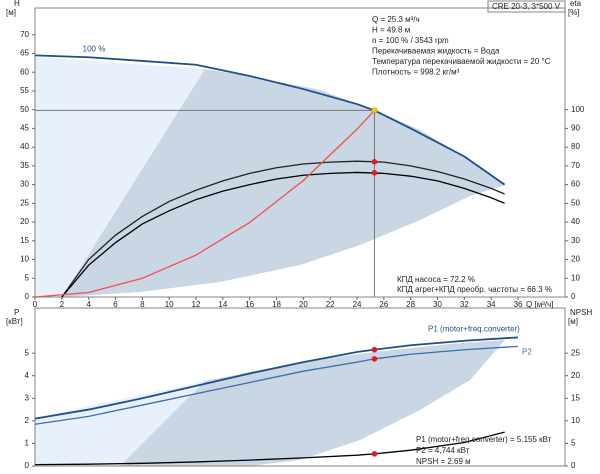 The image size is (600, 474). What do you see at coordinates (396, 19) in the screenshot?
I see `info-text: Q = 25.3 м³/ч` at bounding box center [396, 19].